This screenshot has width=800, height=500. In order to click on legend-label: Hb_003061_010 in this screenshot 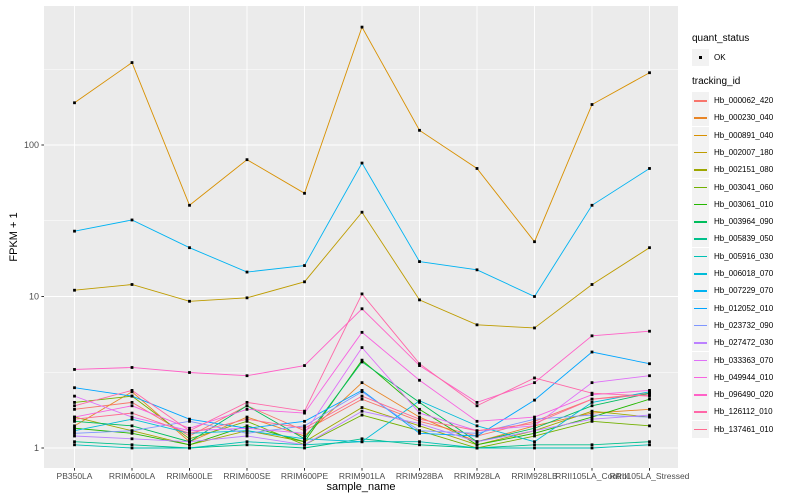, I will do `click(744, 204)`.